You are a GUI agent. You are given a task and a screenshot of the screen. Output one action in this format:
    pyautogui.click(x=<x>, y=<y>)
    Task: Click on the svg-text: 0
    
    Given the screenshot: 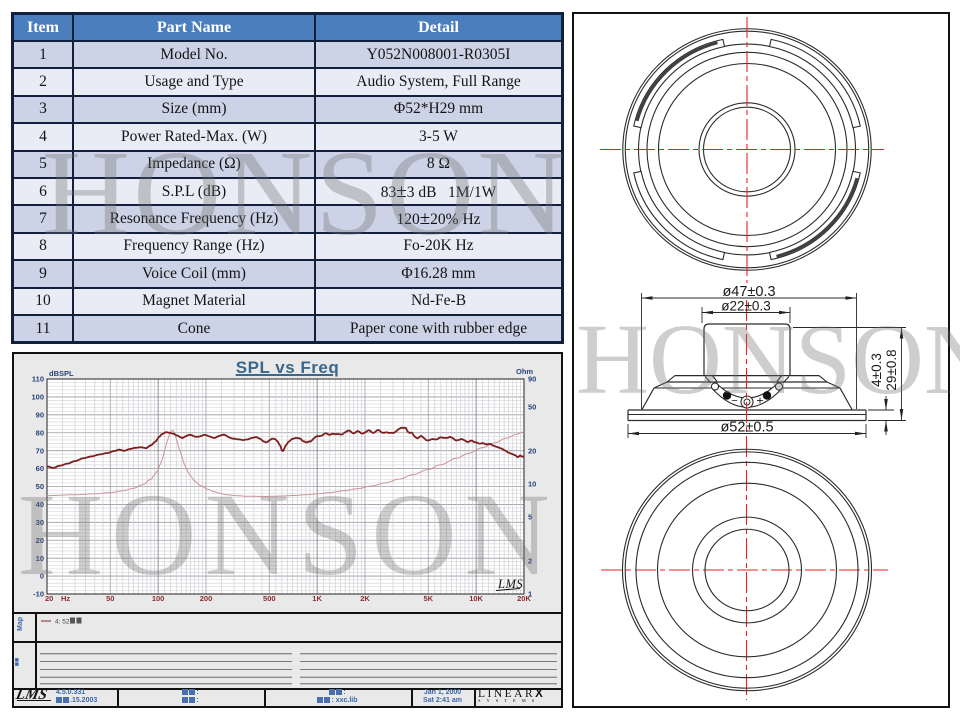 What is the action you would take?
    pyautogui.click(x=42, y=576)
    